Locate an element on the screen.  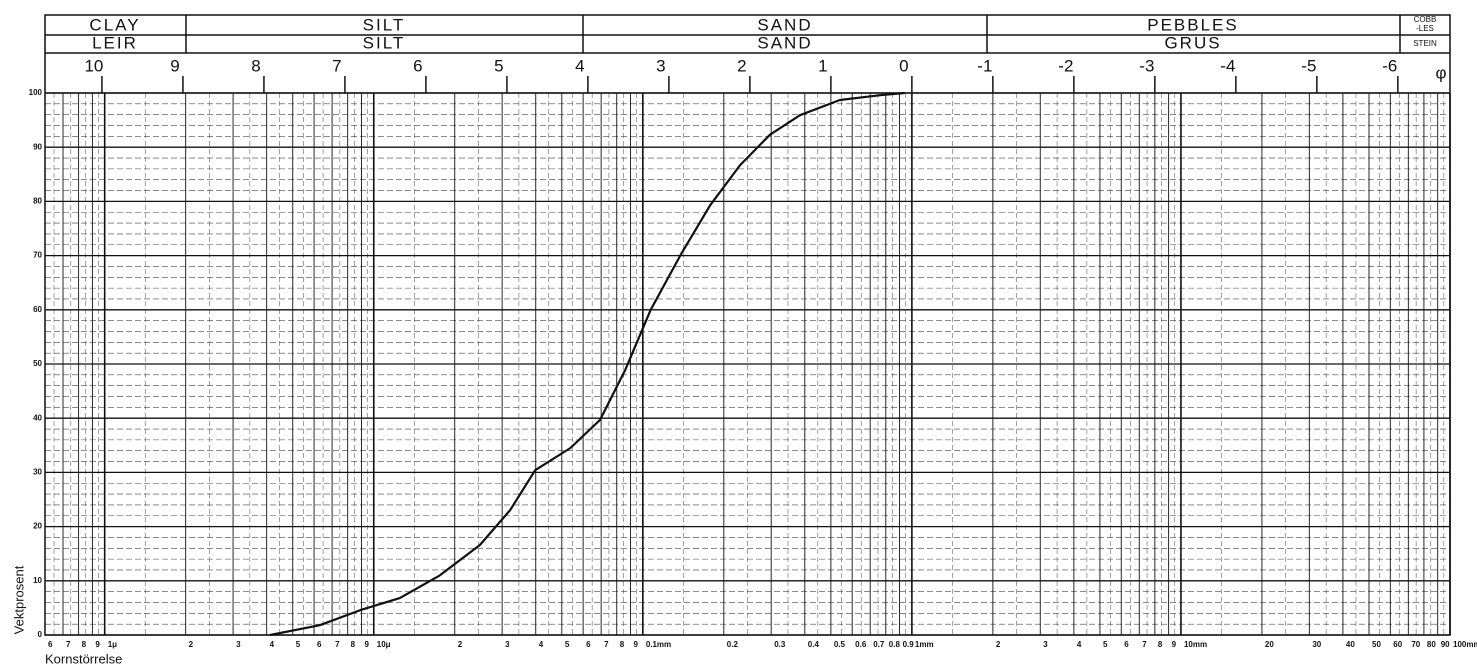
x-tick-label: 0.1mm is located at coordinates (658, 644).